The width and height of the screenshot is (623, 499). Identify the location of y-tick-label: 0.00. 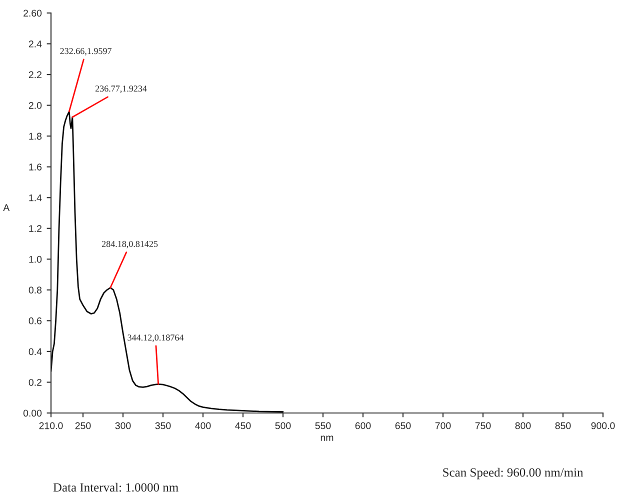
(32, 413).